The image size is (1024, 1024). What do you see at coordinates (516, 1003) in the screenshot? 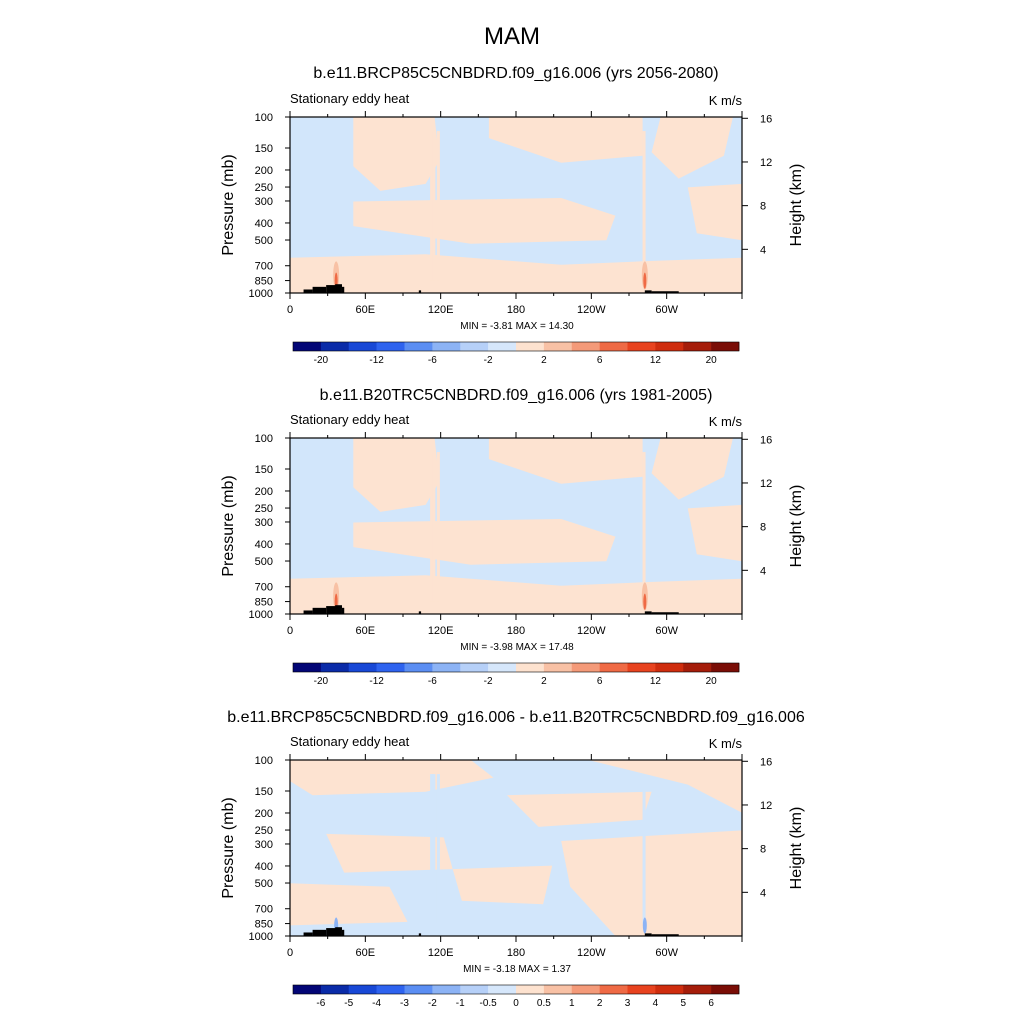
I see `colorbar-label: 0` at bounding box center [516, 1003].